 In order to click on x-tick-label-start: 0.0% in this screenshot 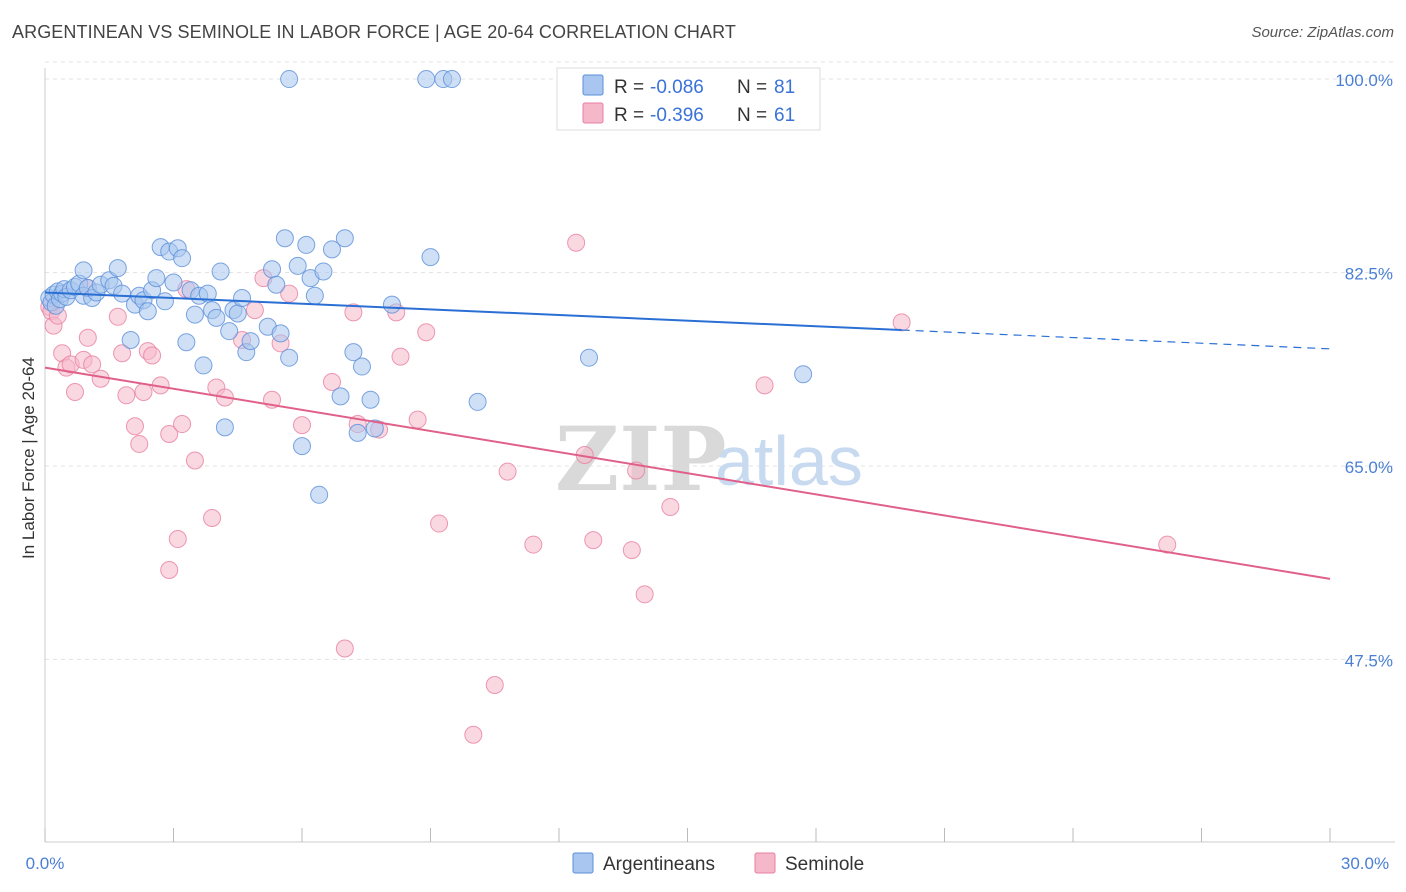, I will do `click(45, 863)`.